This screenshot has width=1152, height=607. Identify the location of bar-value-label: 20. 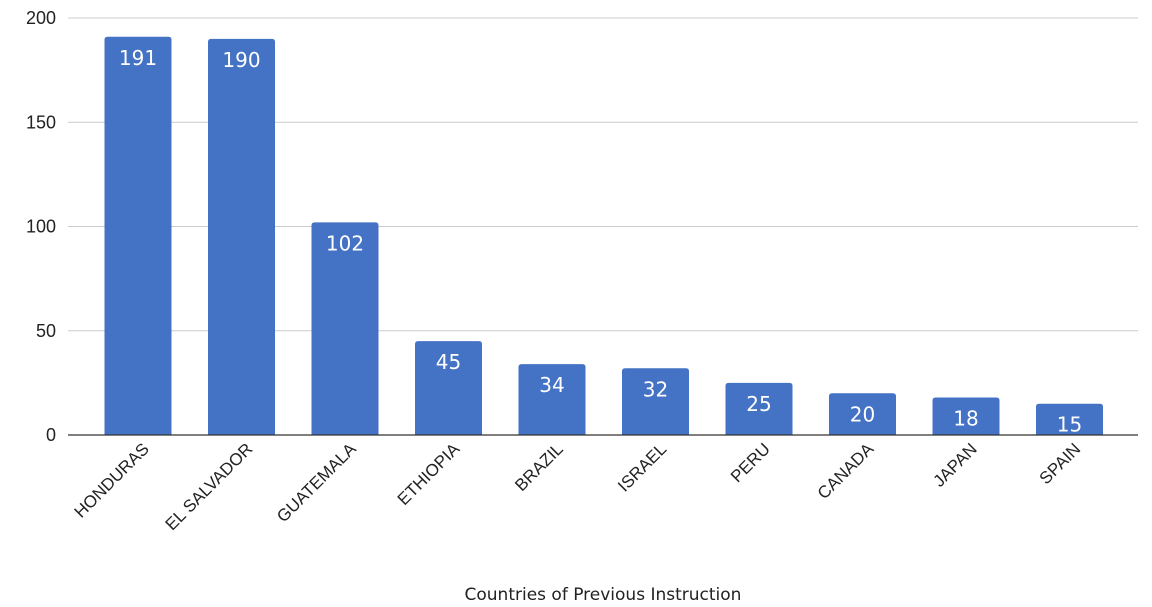
(862, 414).